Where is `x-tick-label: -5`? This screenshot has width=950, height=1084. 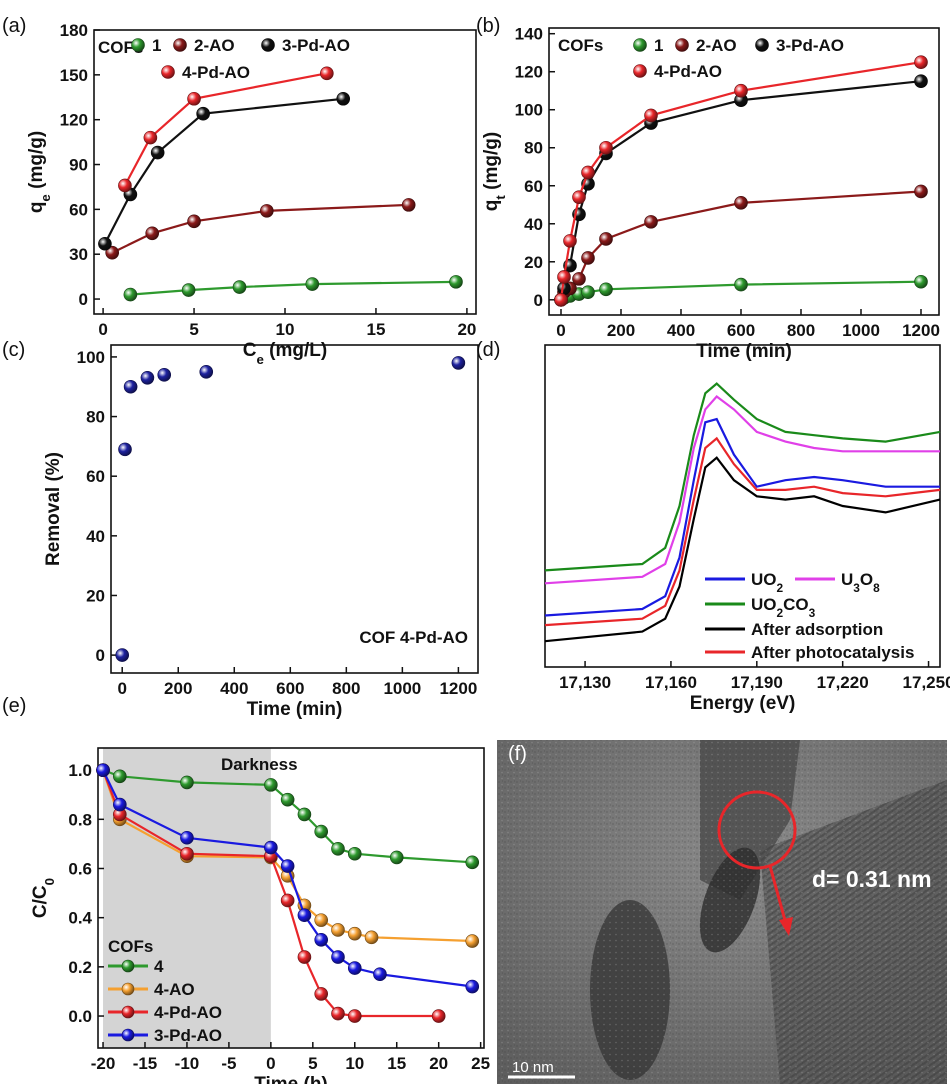
x-tick-label: -5 is located at coordinates (228, 1063).